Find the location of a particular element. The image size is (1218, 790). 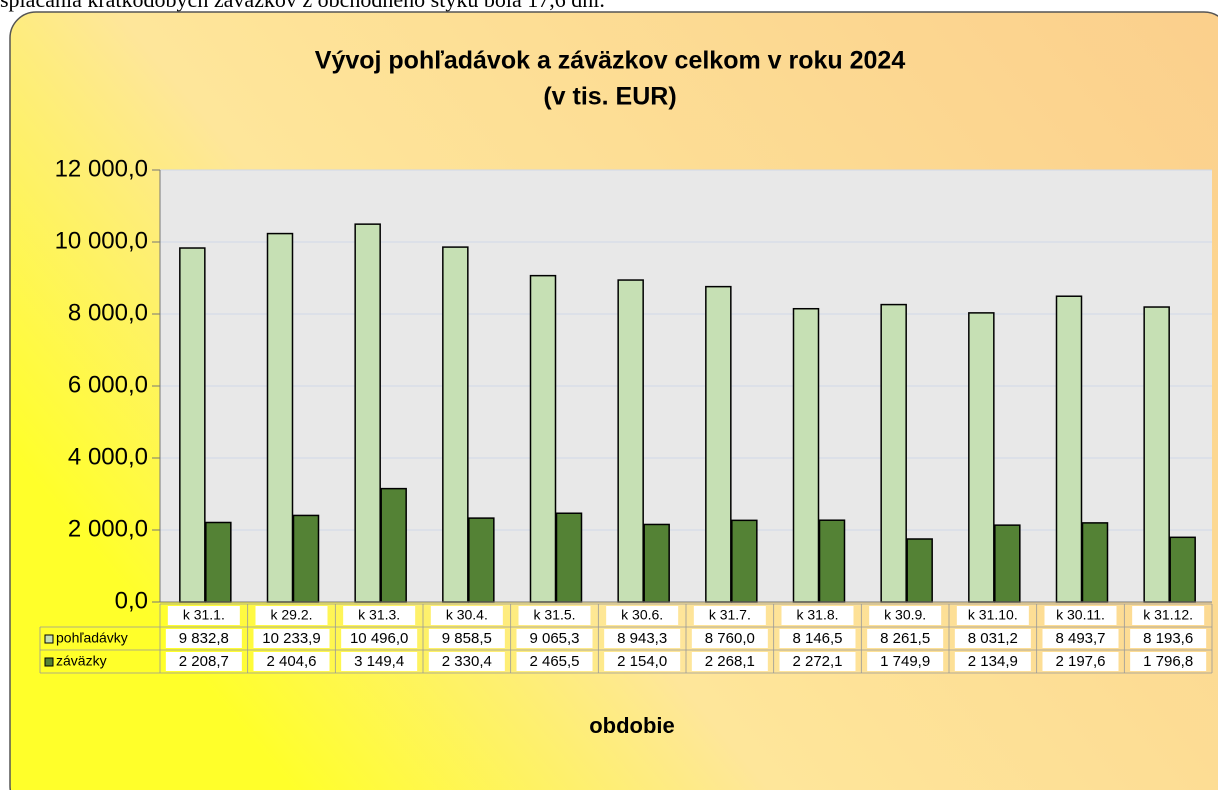

y-tick-label: 4 000,0 is located at coordinates (108, 456).